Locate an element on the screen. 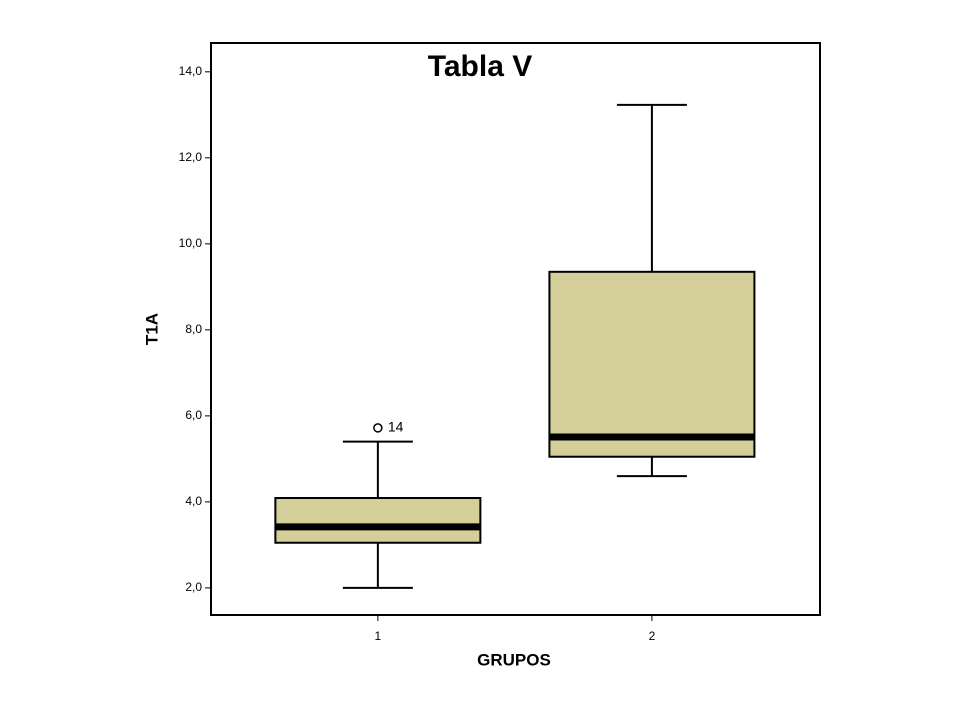  y-tick-label: 10,0 is located at coordinates (191, 243).